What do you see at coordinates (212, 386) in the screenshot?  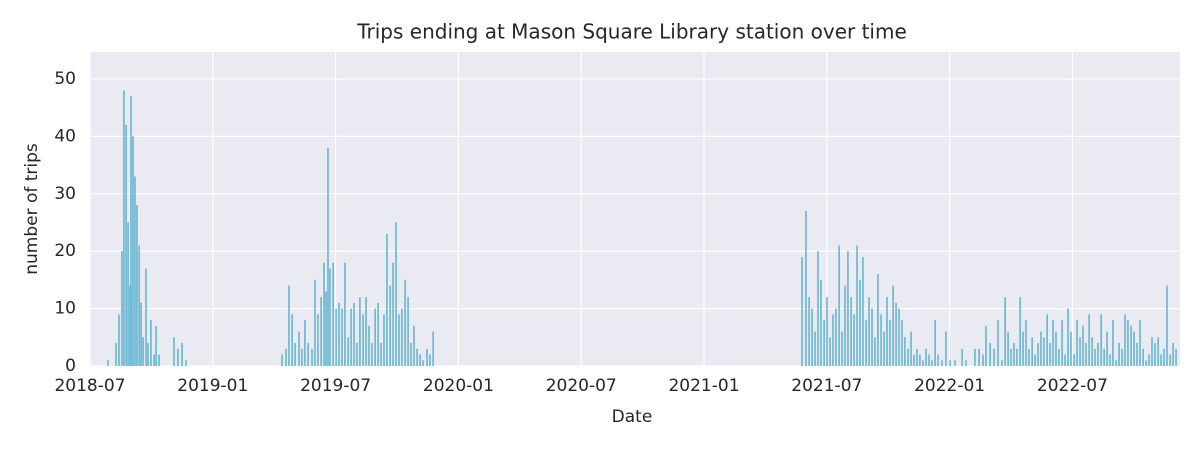 I see `x-tick-label: 2019-01` at bounding box center [212, 386].